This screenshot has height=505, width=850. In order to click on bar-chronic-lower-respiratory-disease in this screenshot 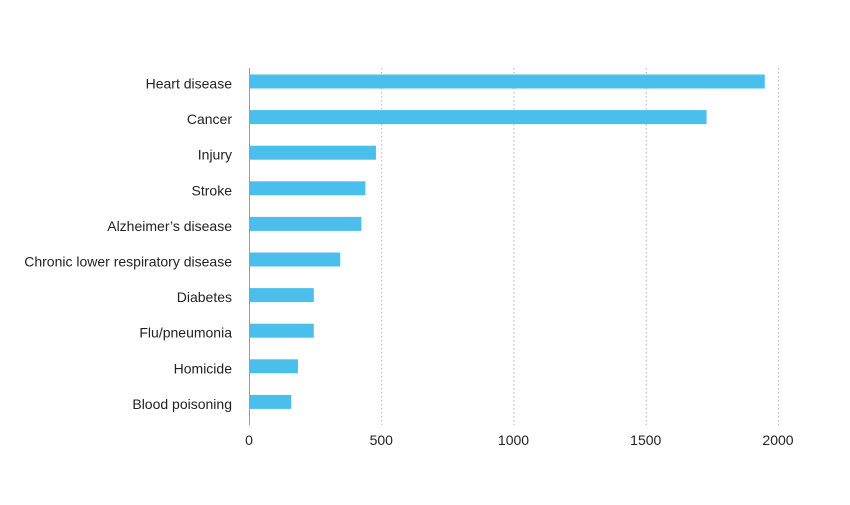, I will do `click(295, 259)`.